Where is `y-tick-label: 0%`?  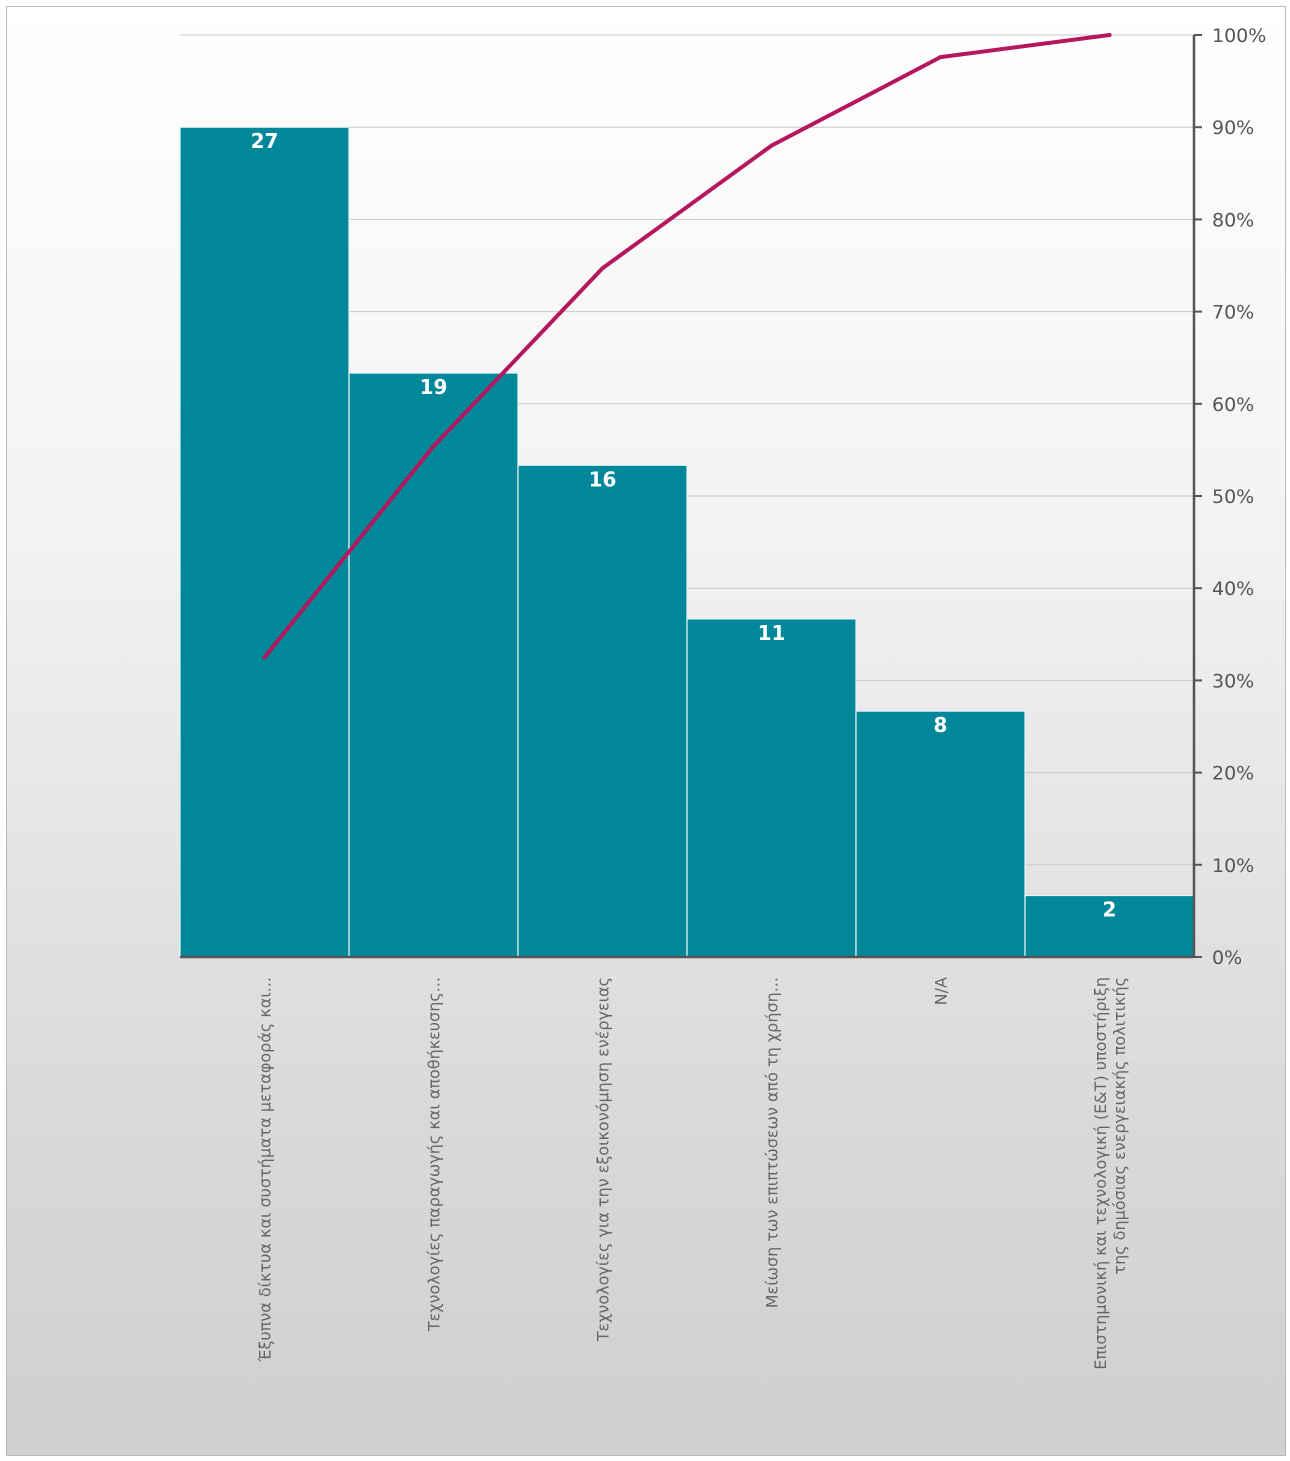
y-tick-label: 0% is located at coordinates (1227, 958).